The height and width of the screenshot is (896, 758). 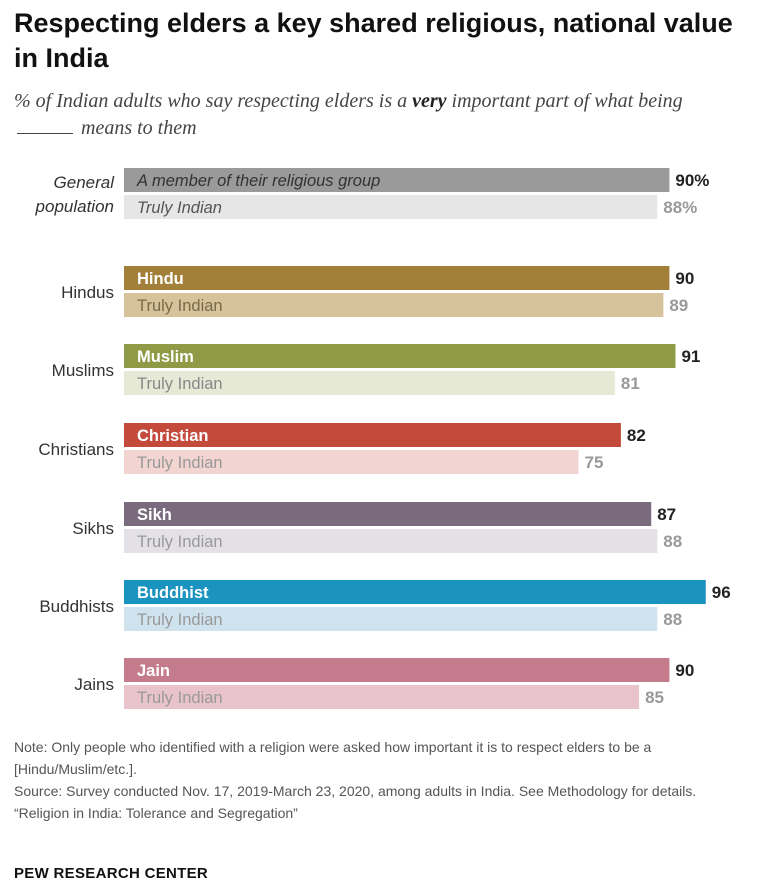 I want to click on group-label: Buddhists, so click(x=76, y=606).